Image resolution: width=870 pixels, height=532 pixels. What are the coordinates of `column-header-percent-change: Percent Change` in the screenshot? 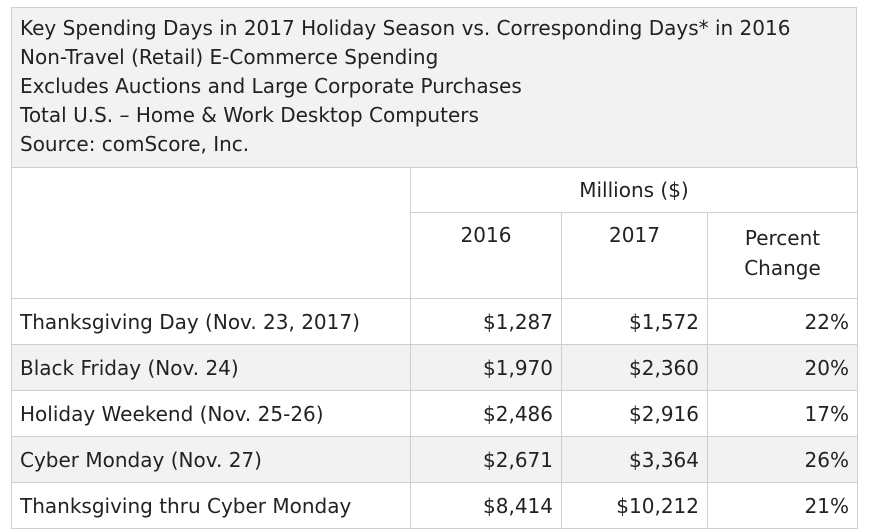 It's located at (782, 255).